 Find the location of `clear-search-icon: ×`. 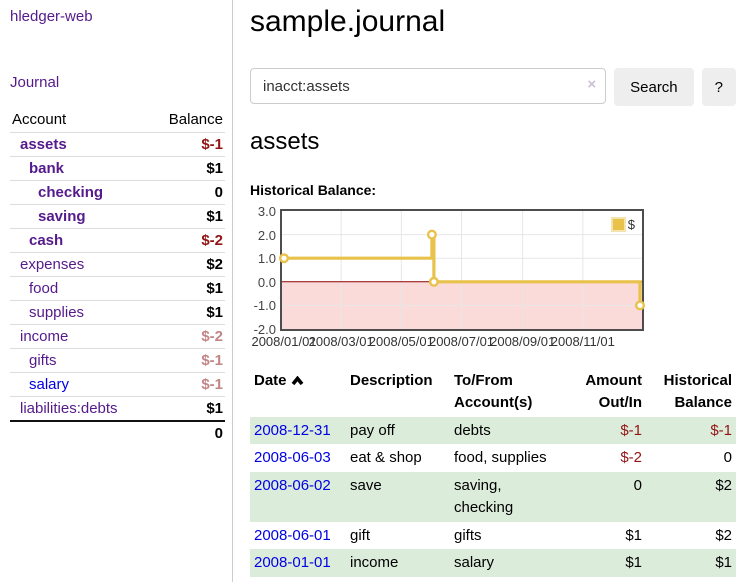

clear-search-icon: × is located at coordinates (592, 84).